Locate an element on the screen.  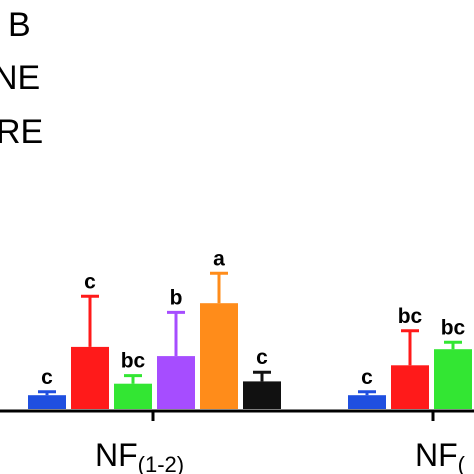
legend-entry-3: RE is located at coordinates (21, 132).